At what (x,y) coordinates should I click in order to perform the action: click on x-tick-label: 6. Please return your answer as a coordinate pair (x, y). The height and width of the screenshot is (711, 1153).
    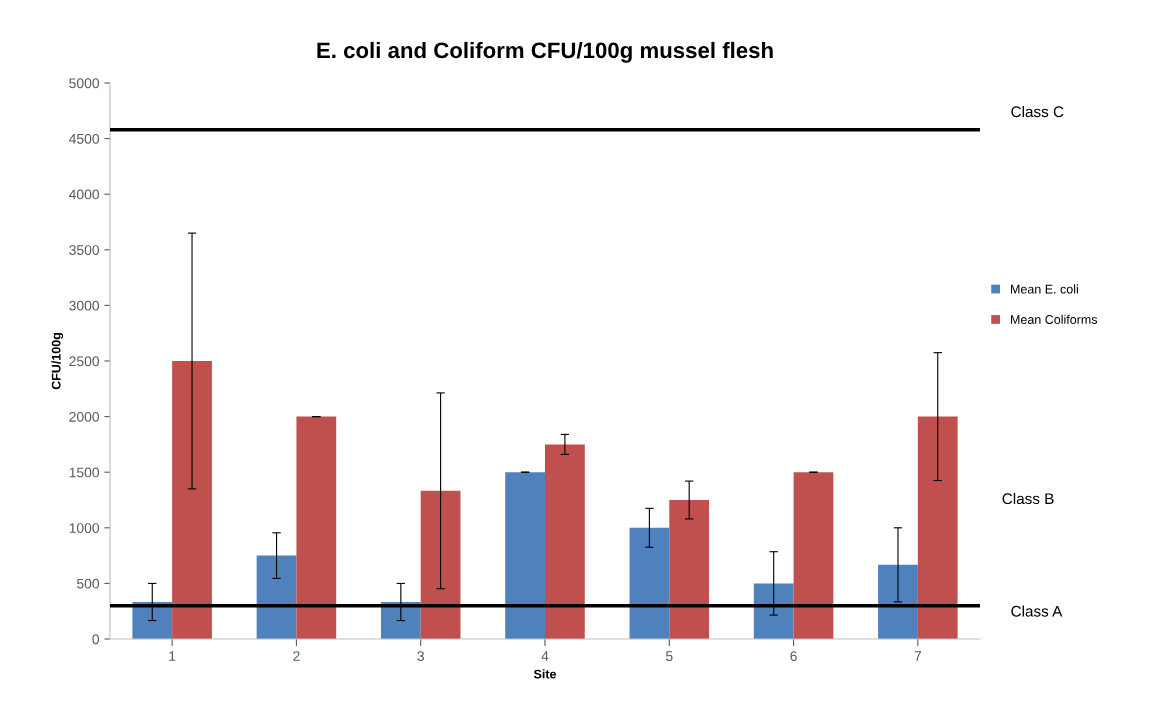
    Looking at the image, I should click on (793, 656).